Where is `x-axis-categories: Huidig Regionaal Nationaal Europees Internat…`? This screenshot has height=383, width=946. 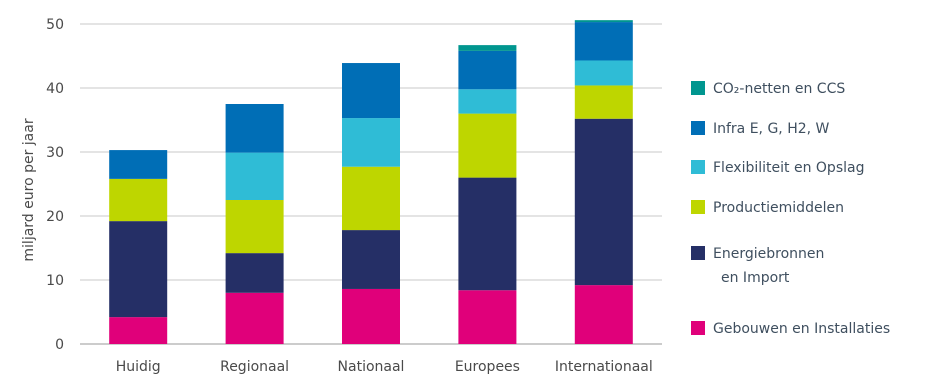
x-axis-categories: Huidig Regionaal Nationaal Europees Internat… is located at coordinates (384, 367).